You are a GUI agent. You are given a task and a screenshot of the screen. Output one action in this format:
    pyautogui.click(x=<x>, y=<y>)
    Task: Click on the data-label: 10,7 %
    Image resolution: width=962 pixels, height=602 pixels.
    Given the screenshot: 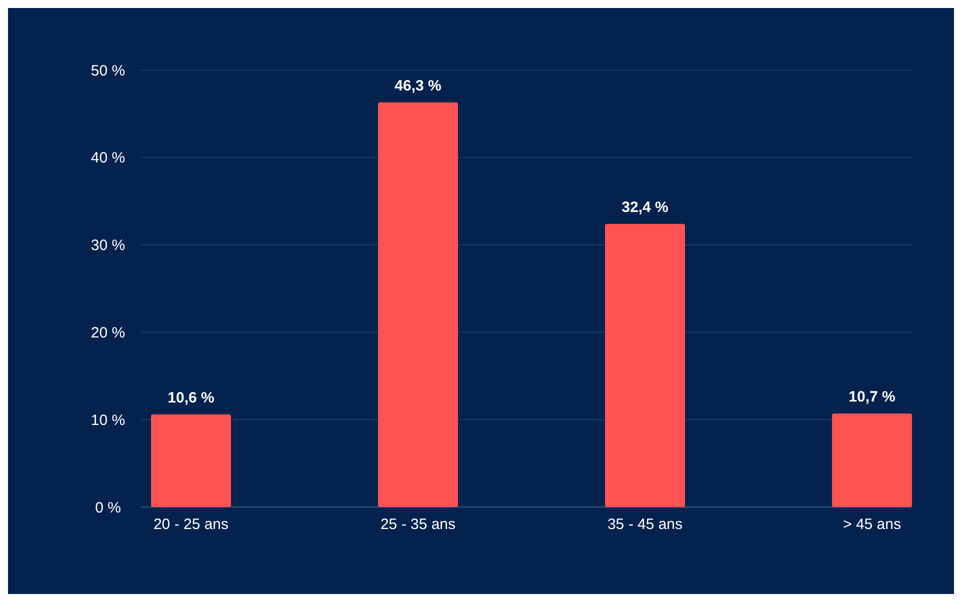 What is the action you would take?
    pyautogui.click(x=872, y=397)
    